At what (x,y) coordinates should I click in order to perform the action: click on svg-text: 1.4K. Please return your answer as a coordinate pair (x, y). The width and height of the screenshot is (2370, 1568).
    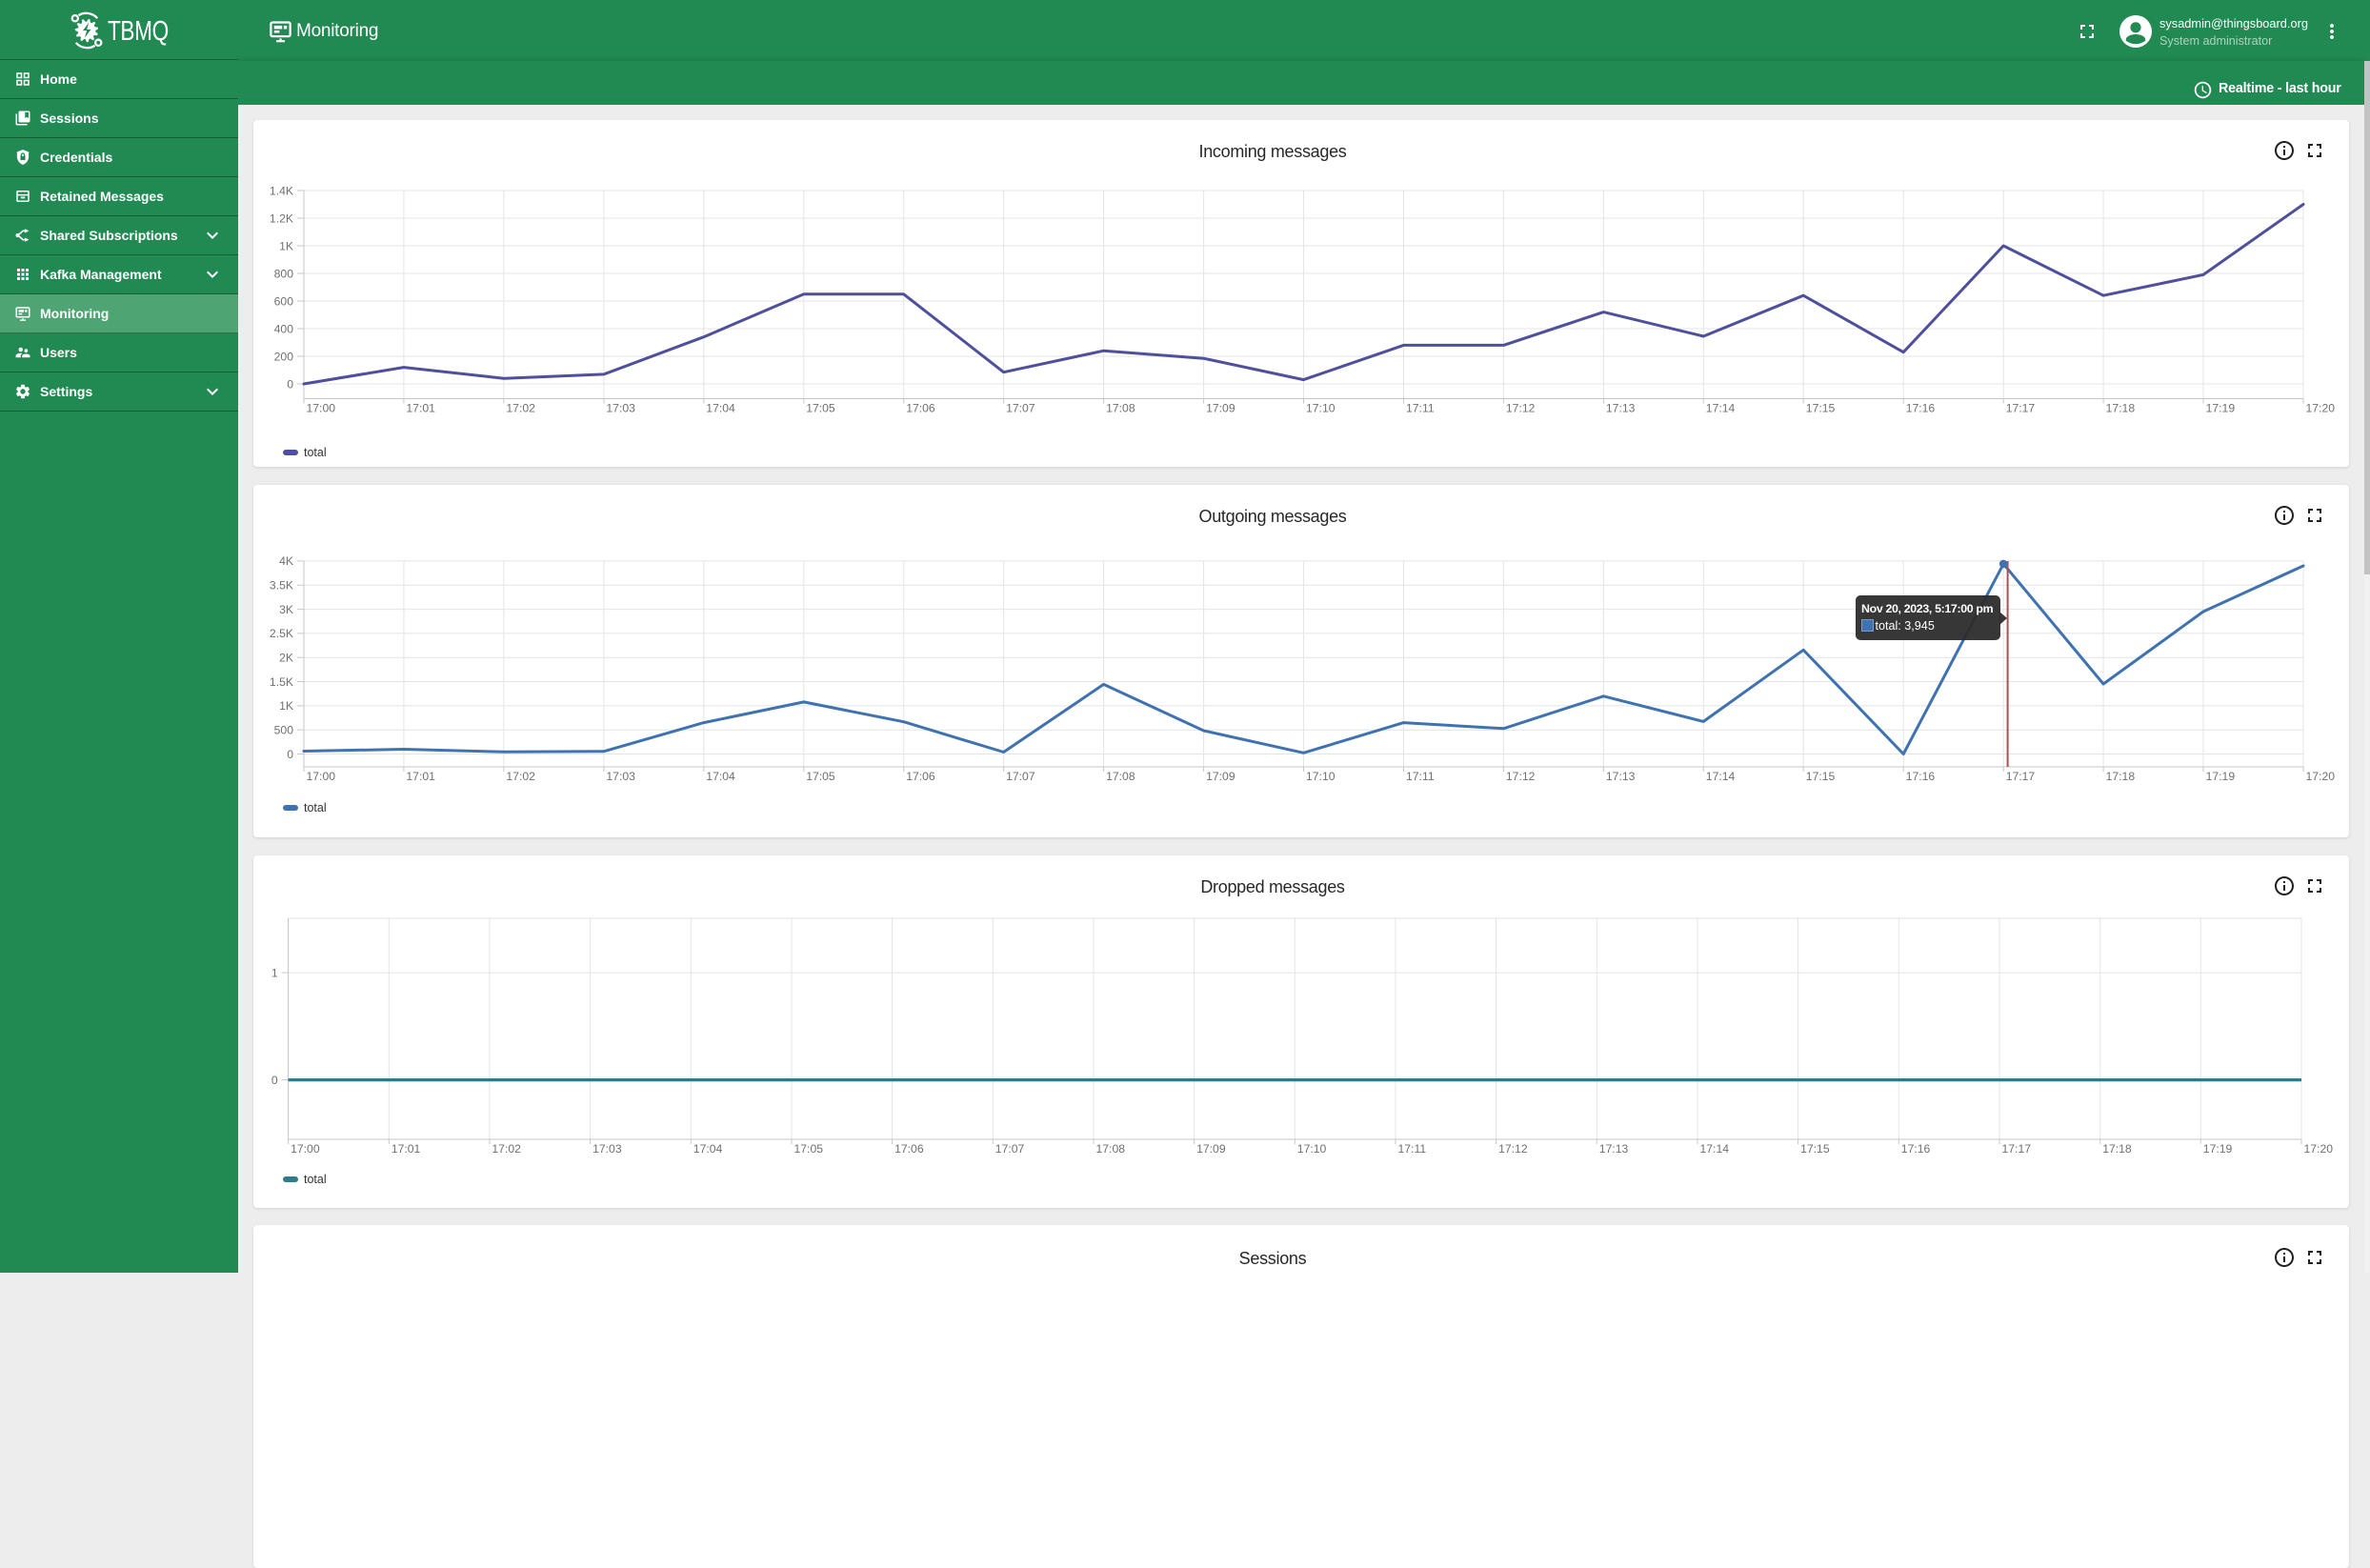
    Looking at the image, I should click on (281, 190).